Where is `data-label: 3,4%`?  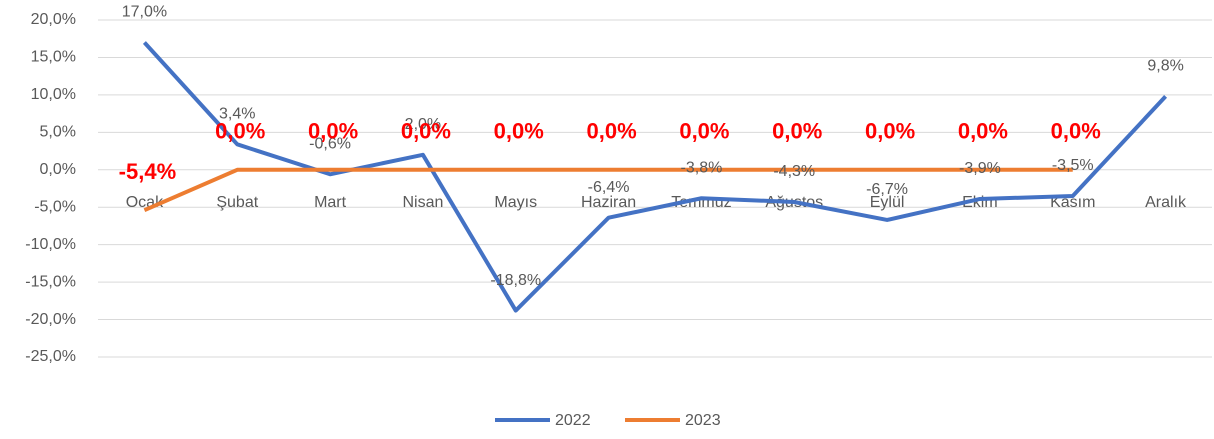 data-label: 3,4% is located at coordinates (237, 114).